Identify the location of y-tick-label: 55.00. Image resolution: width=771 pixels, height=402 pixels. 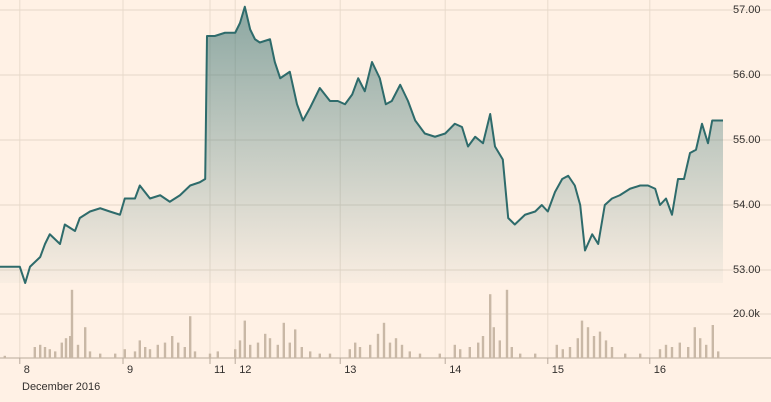
(747, 140).